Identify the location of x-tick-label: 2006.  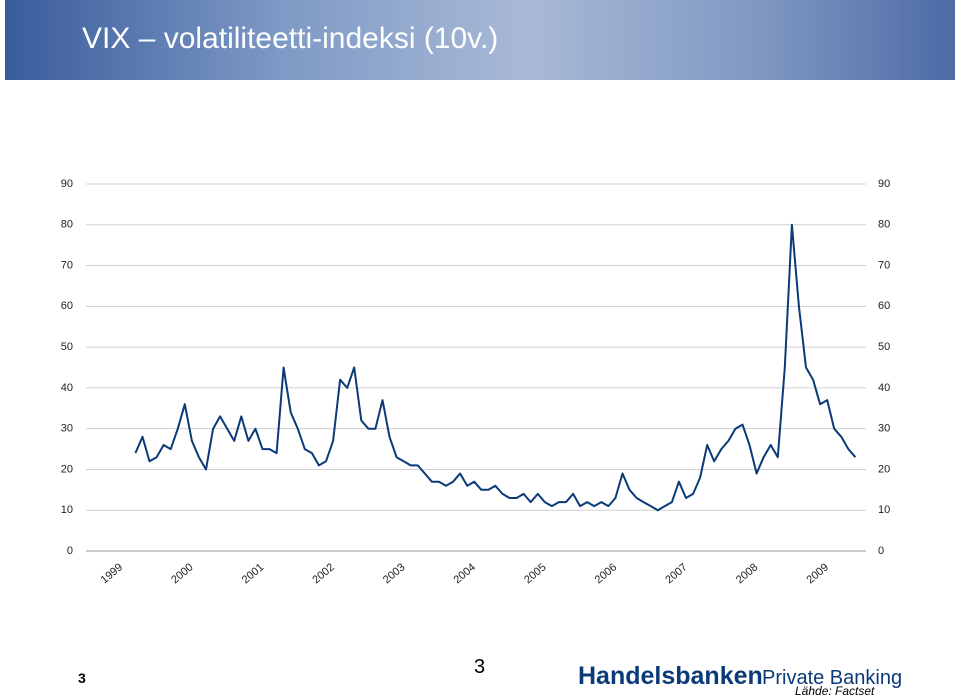
(606, 573).